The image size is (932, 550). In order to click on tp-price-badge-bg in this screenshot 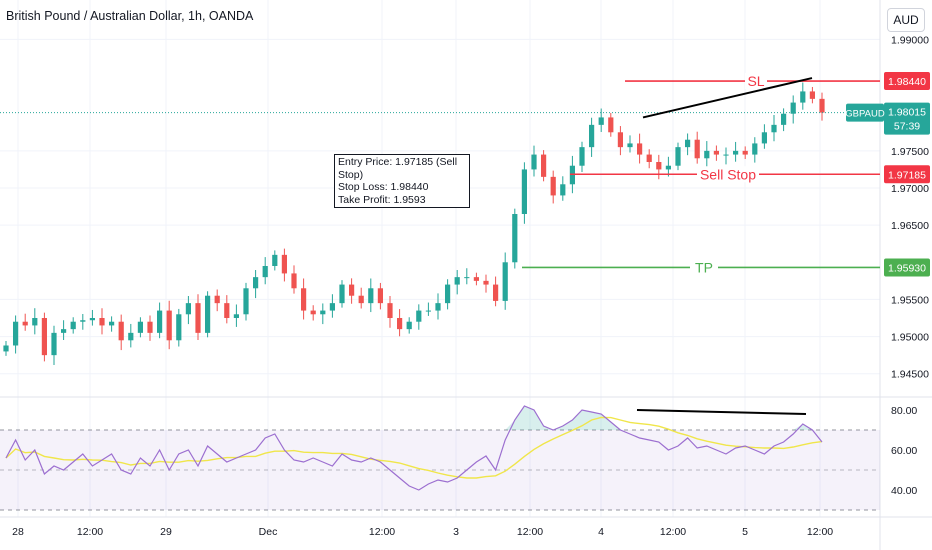, I will do `click(907, 267)`.